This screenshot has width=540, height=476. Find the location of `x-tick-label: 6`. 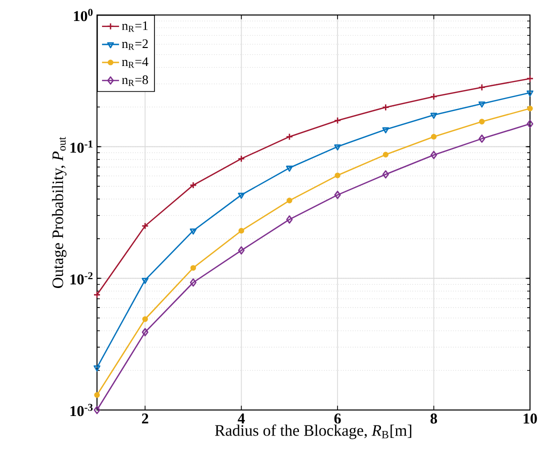

x-tick-label: 6 is located at coordinates (337, 419).